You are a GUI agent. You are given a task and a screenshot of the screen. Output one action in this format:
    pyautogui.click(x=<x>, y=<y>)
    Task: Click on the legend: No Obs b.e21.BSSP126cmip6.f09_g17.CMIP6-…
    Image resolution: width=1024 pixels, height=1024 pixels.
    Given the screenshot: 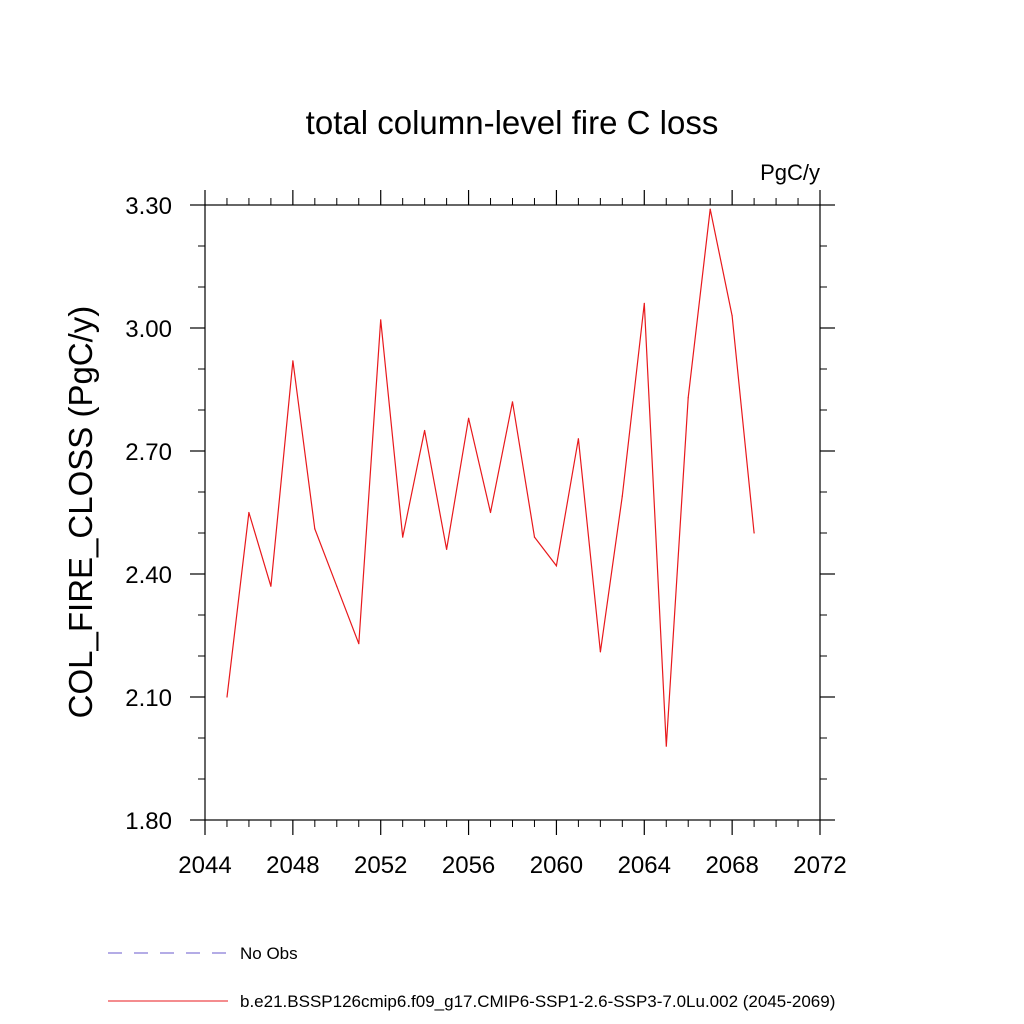 What is the action you would take?
    pyautogui.click(x=471, y=977)
    